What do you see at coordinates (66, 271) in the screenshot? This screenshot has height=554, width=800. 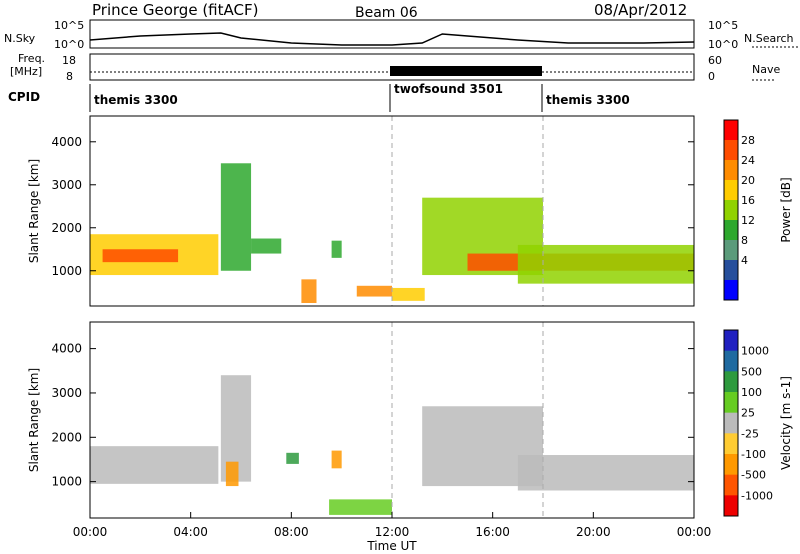 I see `power-y-tick-label-0: 1000` at bounding box center [66, 271].